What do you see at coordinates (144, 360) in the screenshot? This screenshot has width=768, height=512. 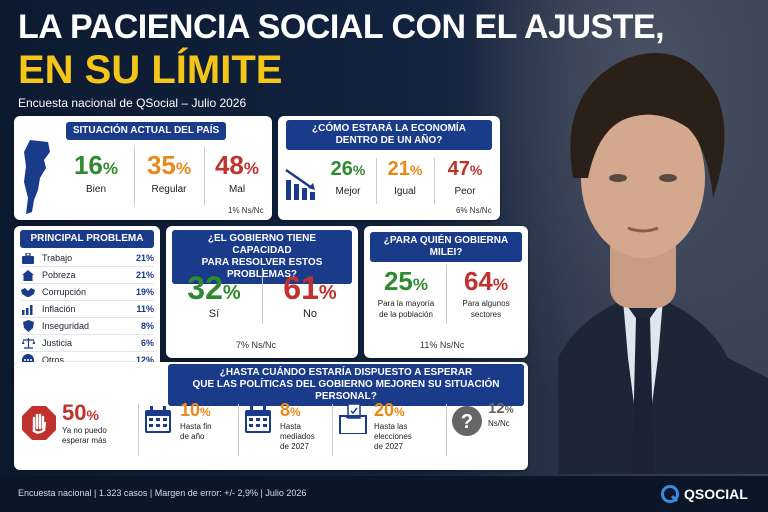 I see `problema-pct: 12%` at bounding box center [144, 360].